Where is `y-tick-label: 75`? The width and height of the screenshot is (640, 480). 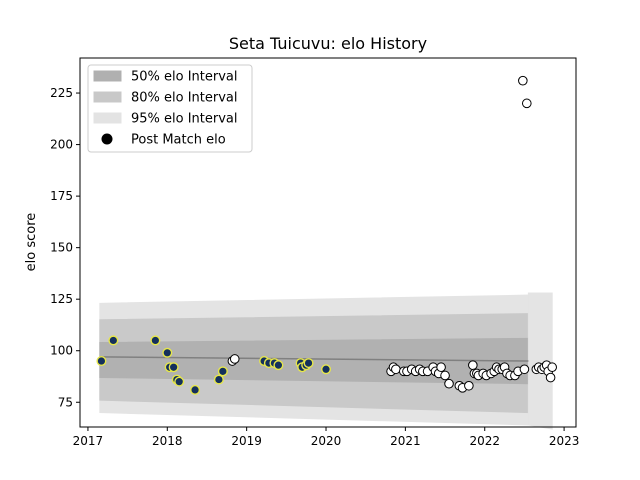 y-tick-label: 75 is located at coordinates (65, 402).